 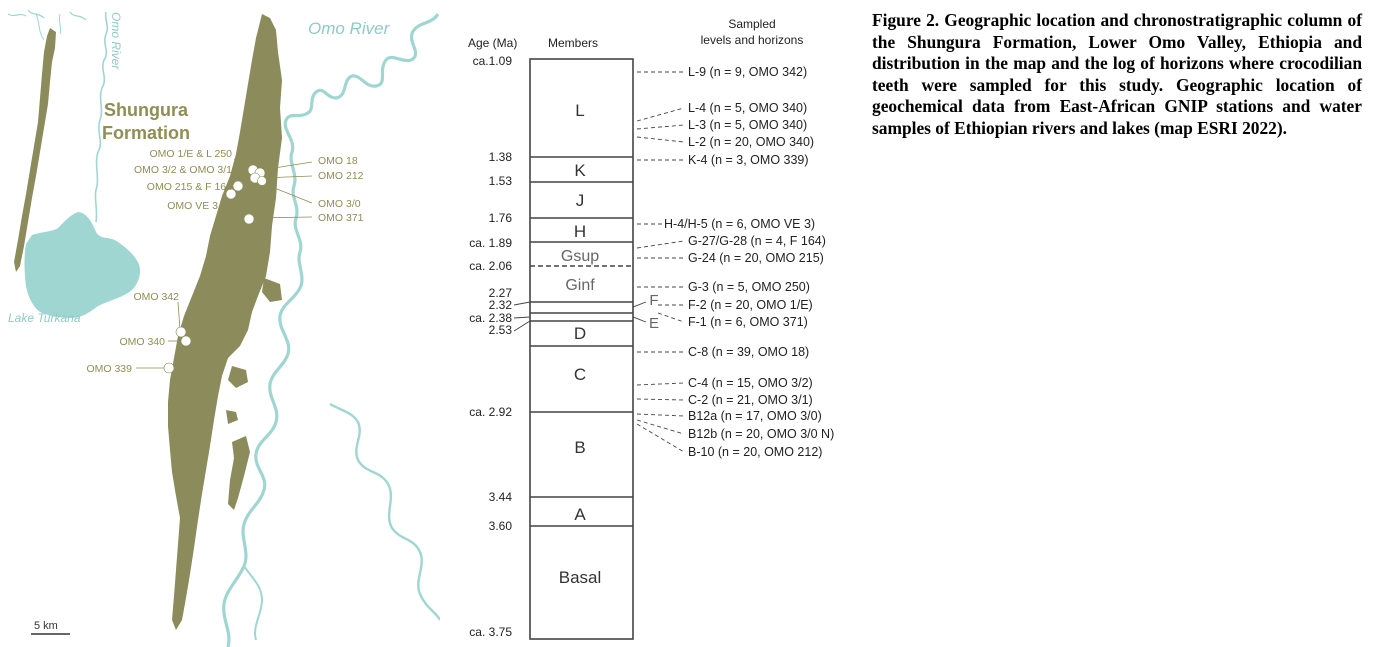 I want to click on age-label: 1.38, so click(x=501, y=157).